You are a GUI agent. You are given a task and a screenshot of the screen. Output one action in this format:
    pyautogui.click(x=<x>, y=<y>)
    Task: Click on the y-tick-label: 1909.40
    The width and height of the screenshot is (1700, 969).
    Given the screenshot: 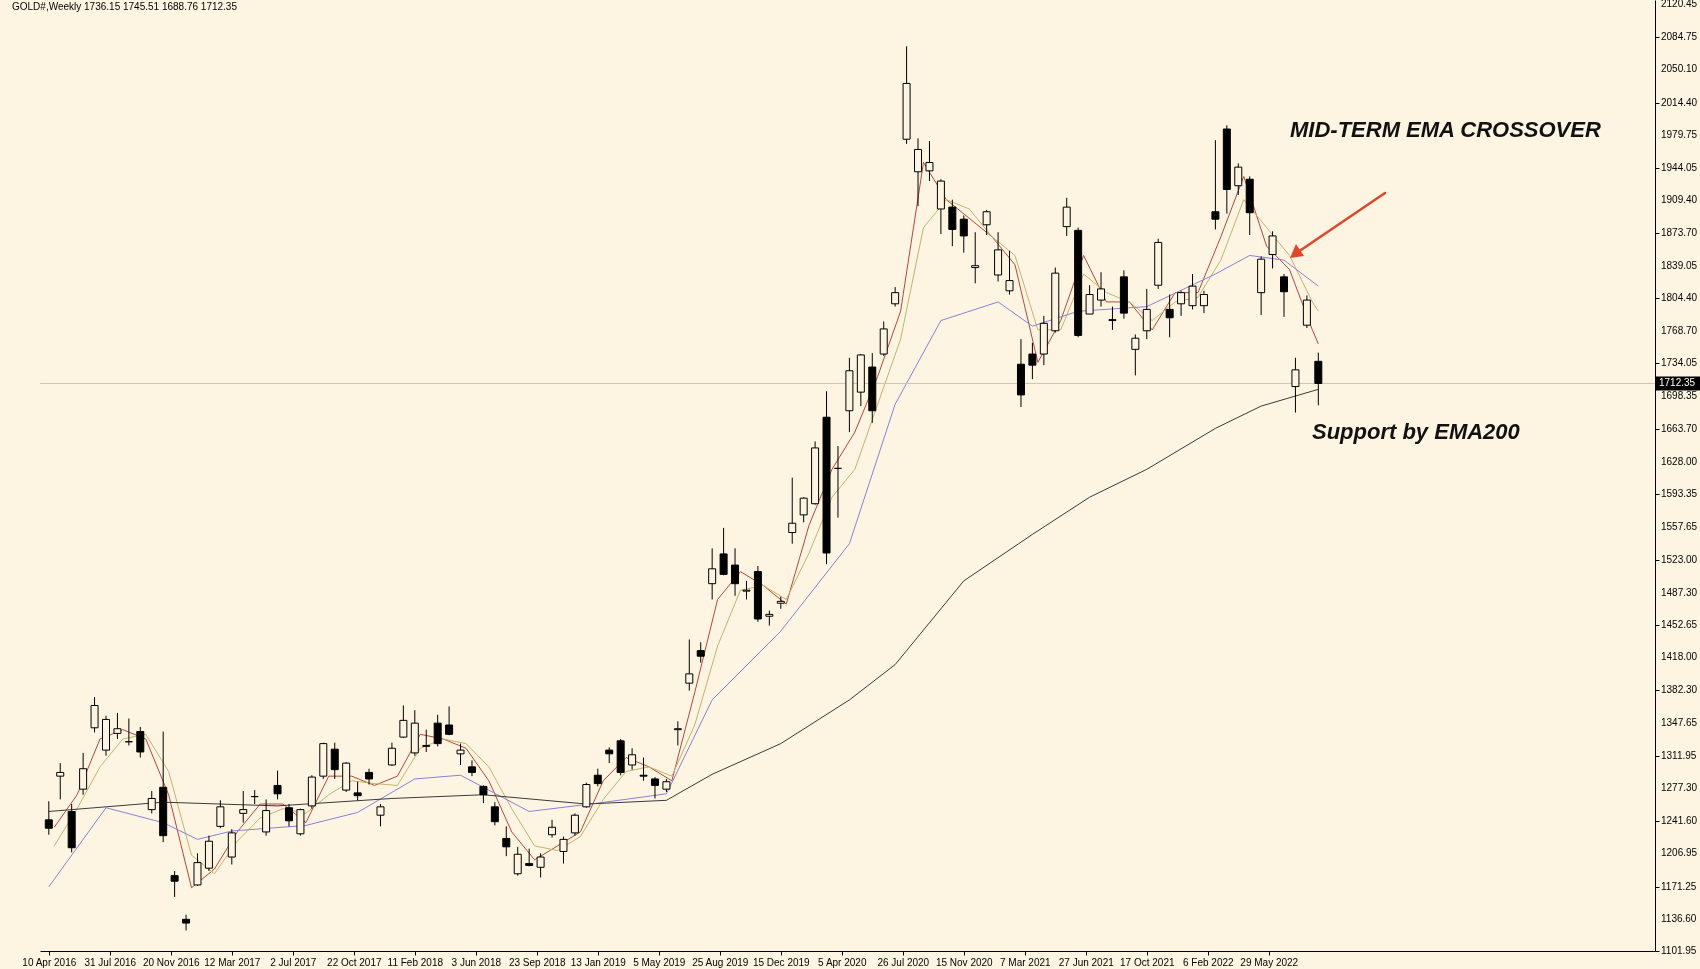 What is the action you would take?
    pyautogui.click(x=1679, y=200)
    